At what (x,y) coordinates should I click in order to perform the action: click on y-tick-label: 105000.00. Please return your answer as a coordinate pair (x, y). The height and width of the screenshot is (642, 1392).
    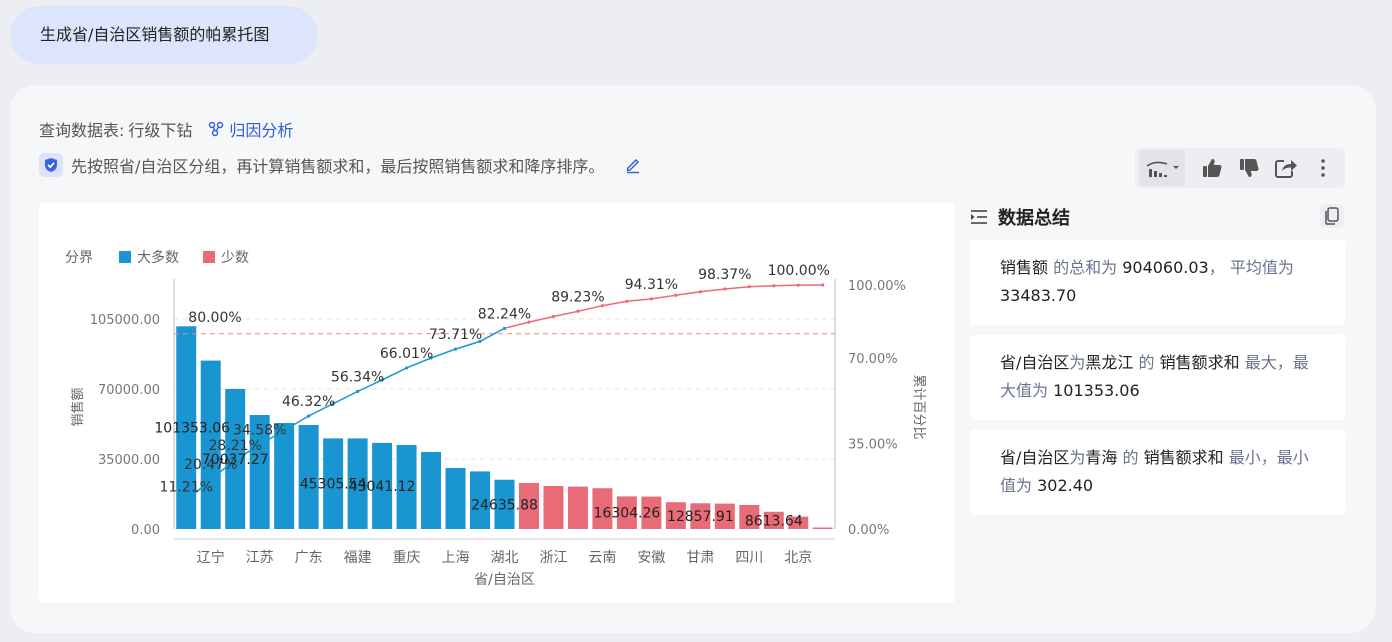
    Looking at the image, I should click on (125, 320).